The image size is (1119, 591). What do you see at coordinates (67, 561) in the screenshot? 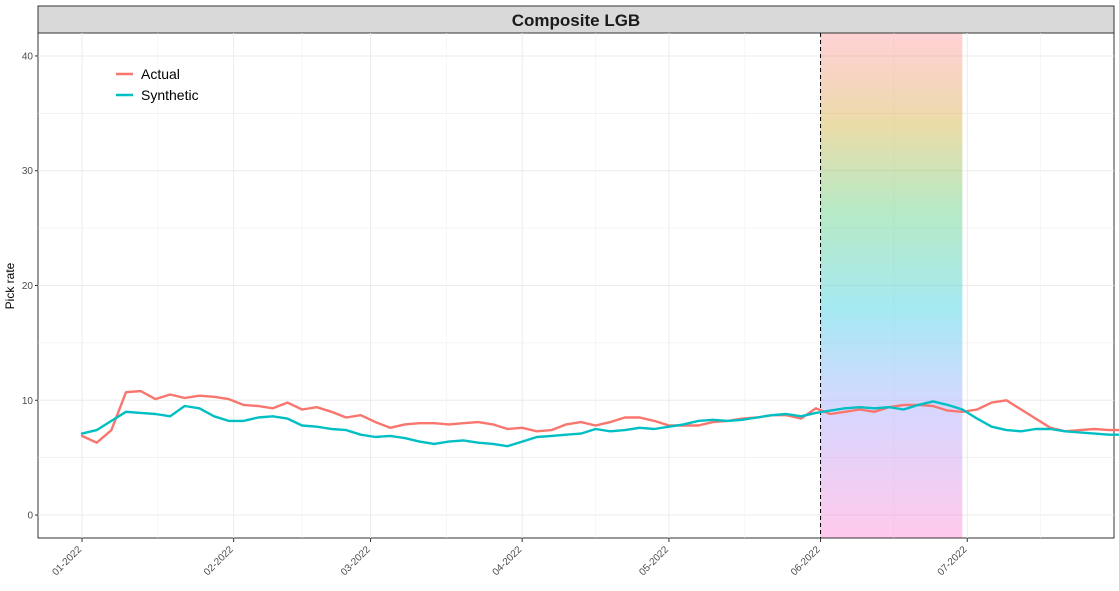
I see `x-tick-label: 01-2022` at bounding box center [67, 561].